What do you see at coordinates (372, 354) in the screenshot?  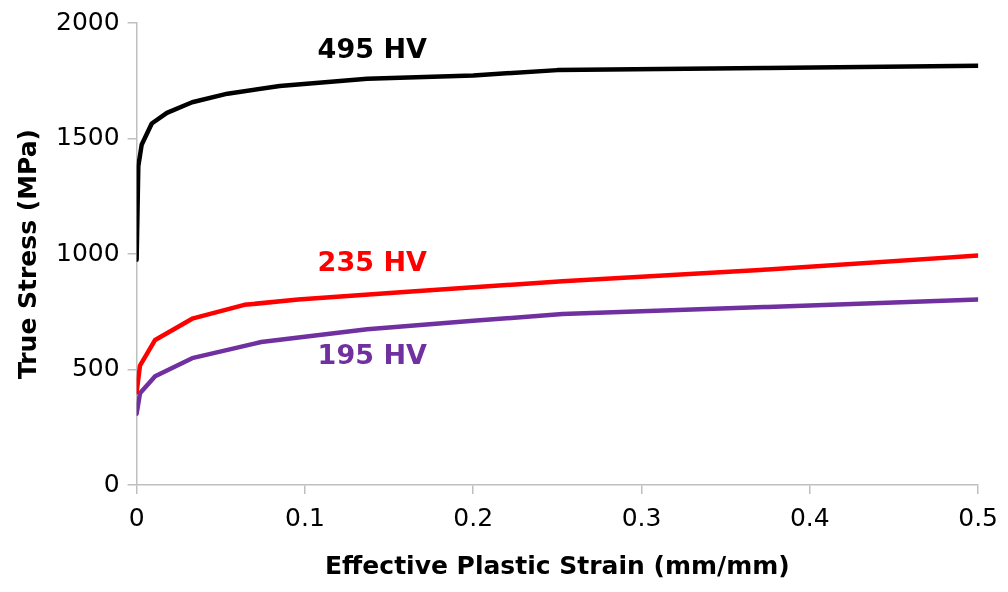 I see `series-label: 195 HV` at bounding box center [372, 354].